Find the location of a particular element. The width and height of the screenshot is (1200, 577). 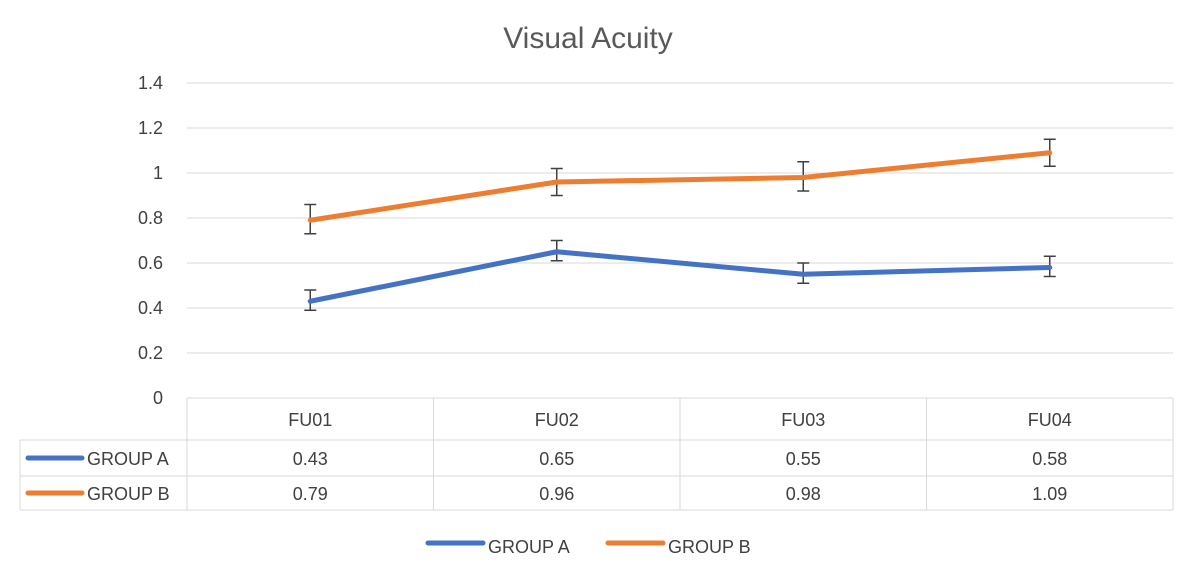

y-tick-label: 0.2 is located at coordinates (150, 353).